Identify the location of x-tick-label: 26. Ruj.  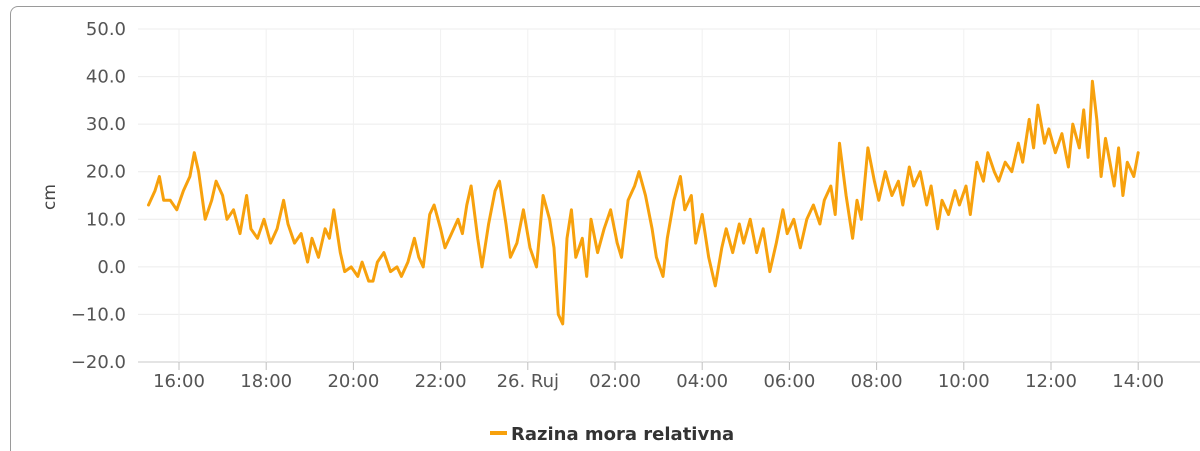
(528, 381).